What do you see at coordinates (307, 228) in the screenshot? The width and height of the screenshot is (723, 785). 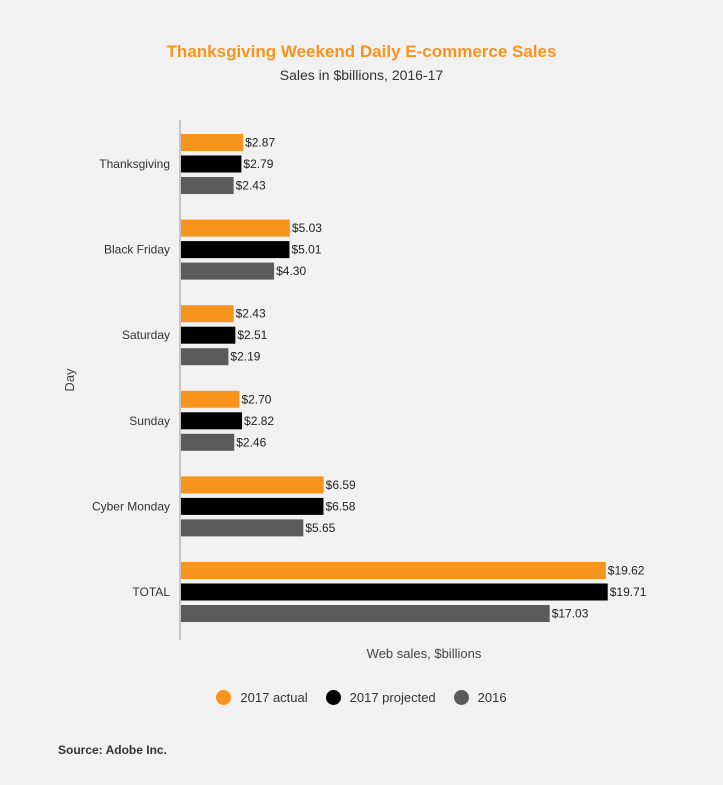 I see `data-label: $5.03` at bounding box center [307, 228].